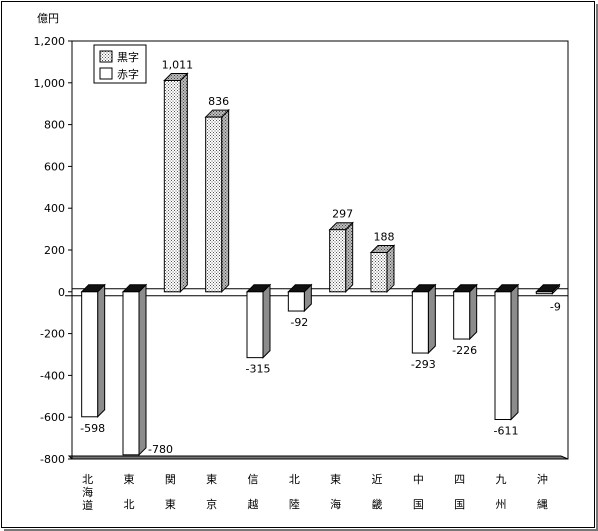 The image size is (598, 531). I want to click on legend-swatch-deficit, so click(106, 73).